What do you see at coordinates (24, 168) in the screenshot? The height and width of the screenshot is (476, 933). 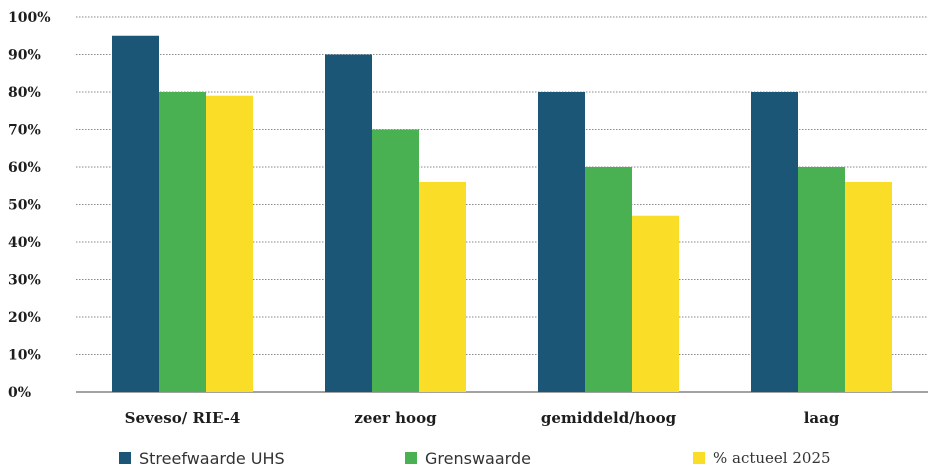 I see `y-tick-label: 60%` at bounding box center [24, 168].